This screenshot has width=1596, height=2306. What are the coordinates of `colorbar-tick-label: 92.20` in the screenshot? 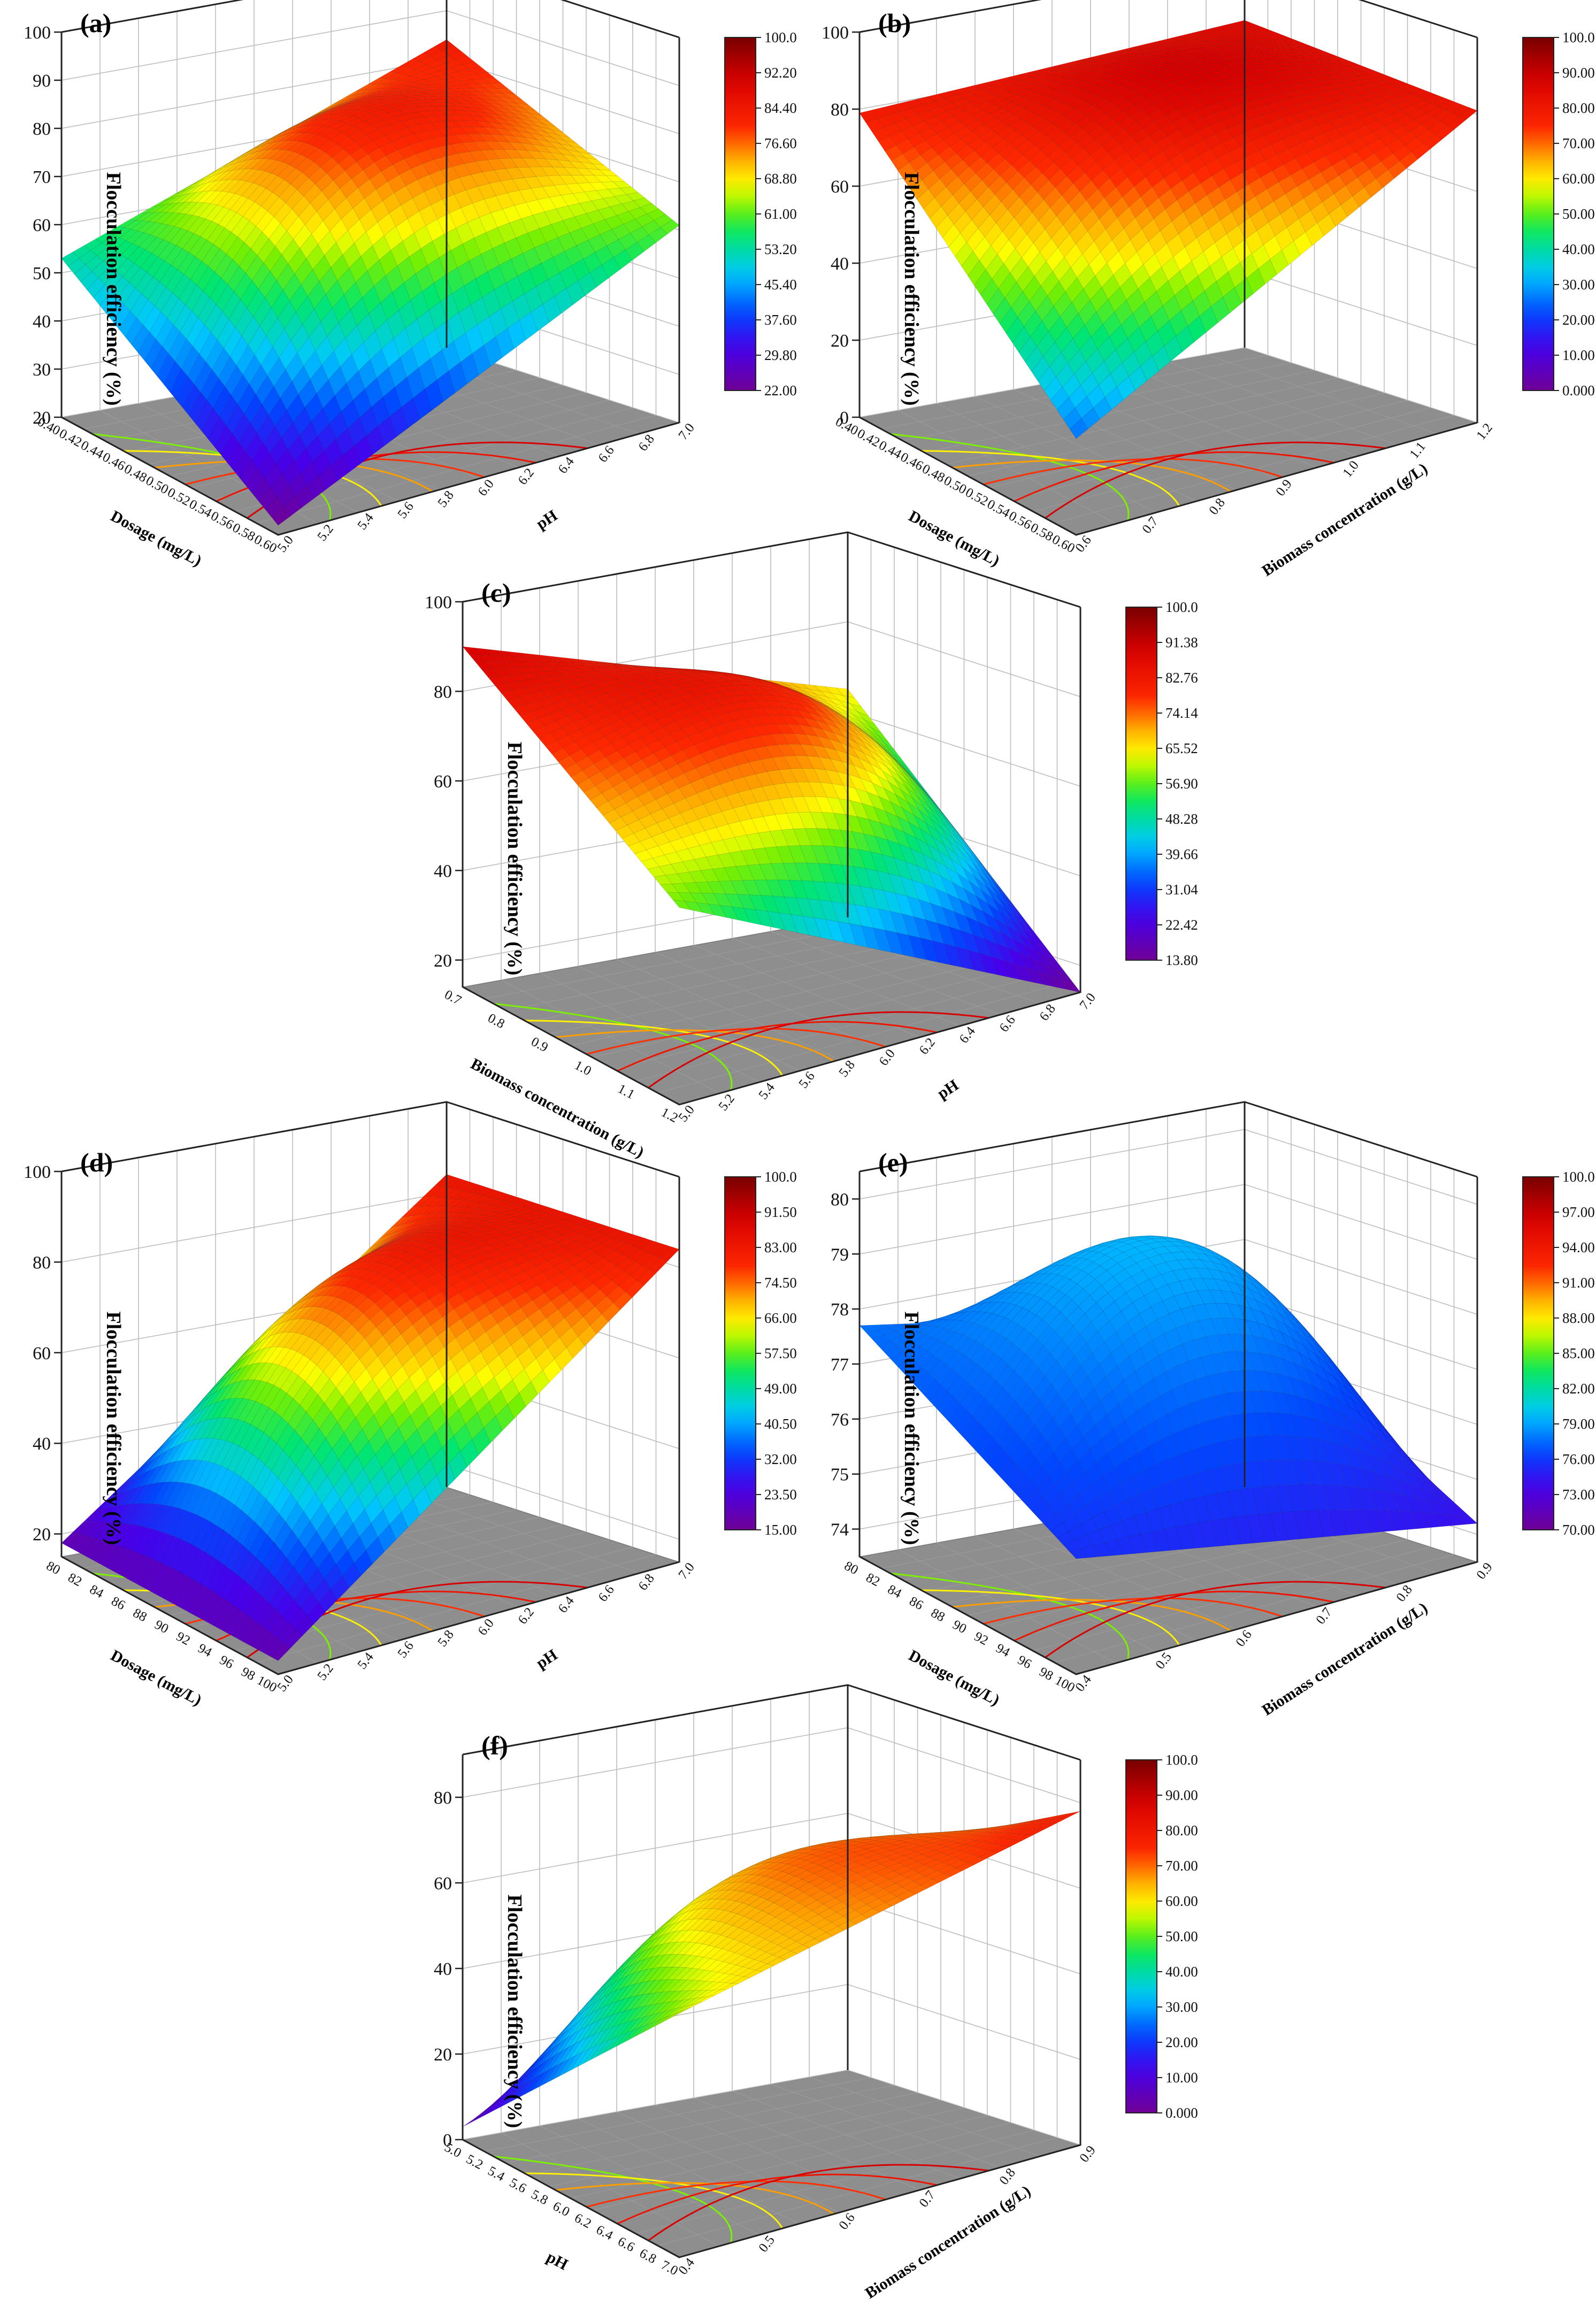 It's located at (780, 73).